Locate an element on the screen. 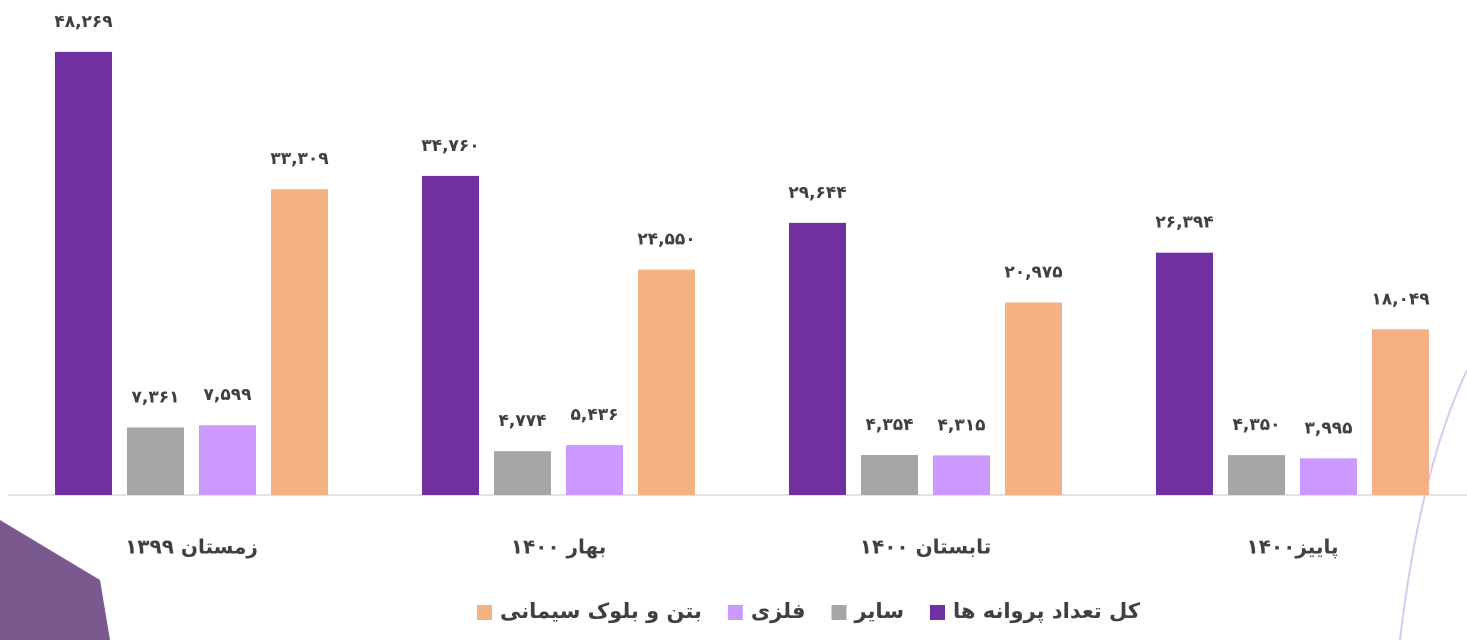 The width and height of the screenshot is (1467, 640). data-label: ۴۸,۲۶۹ is located at coordinates (83, 22).